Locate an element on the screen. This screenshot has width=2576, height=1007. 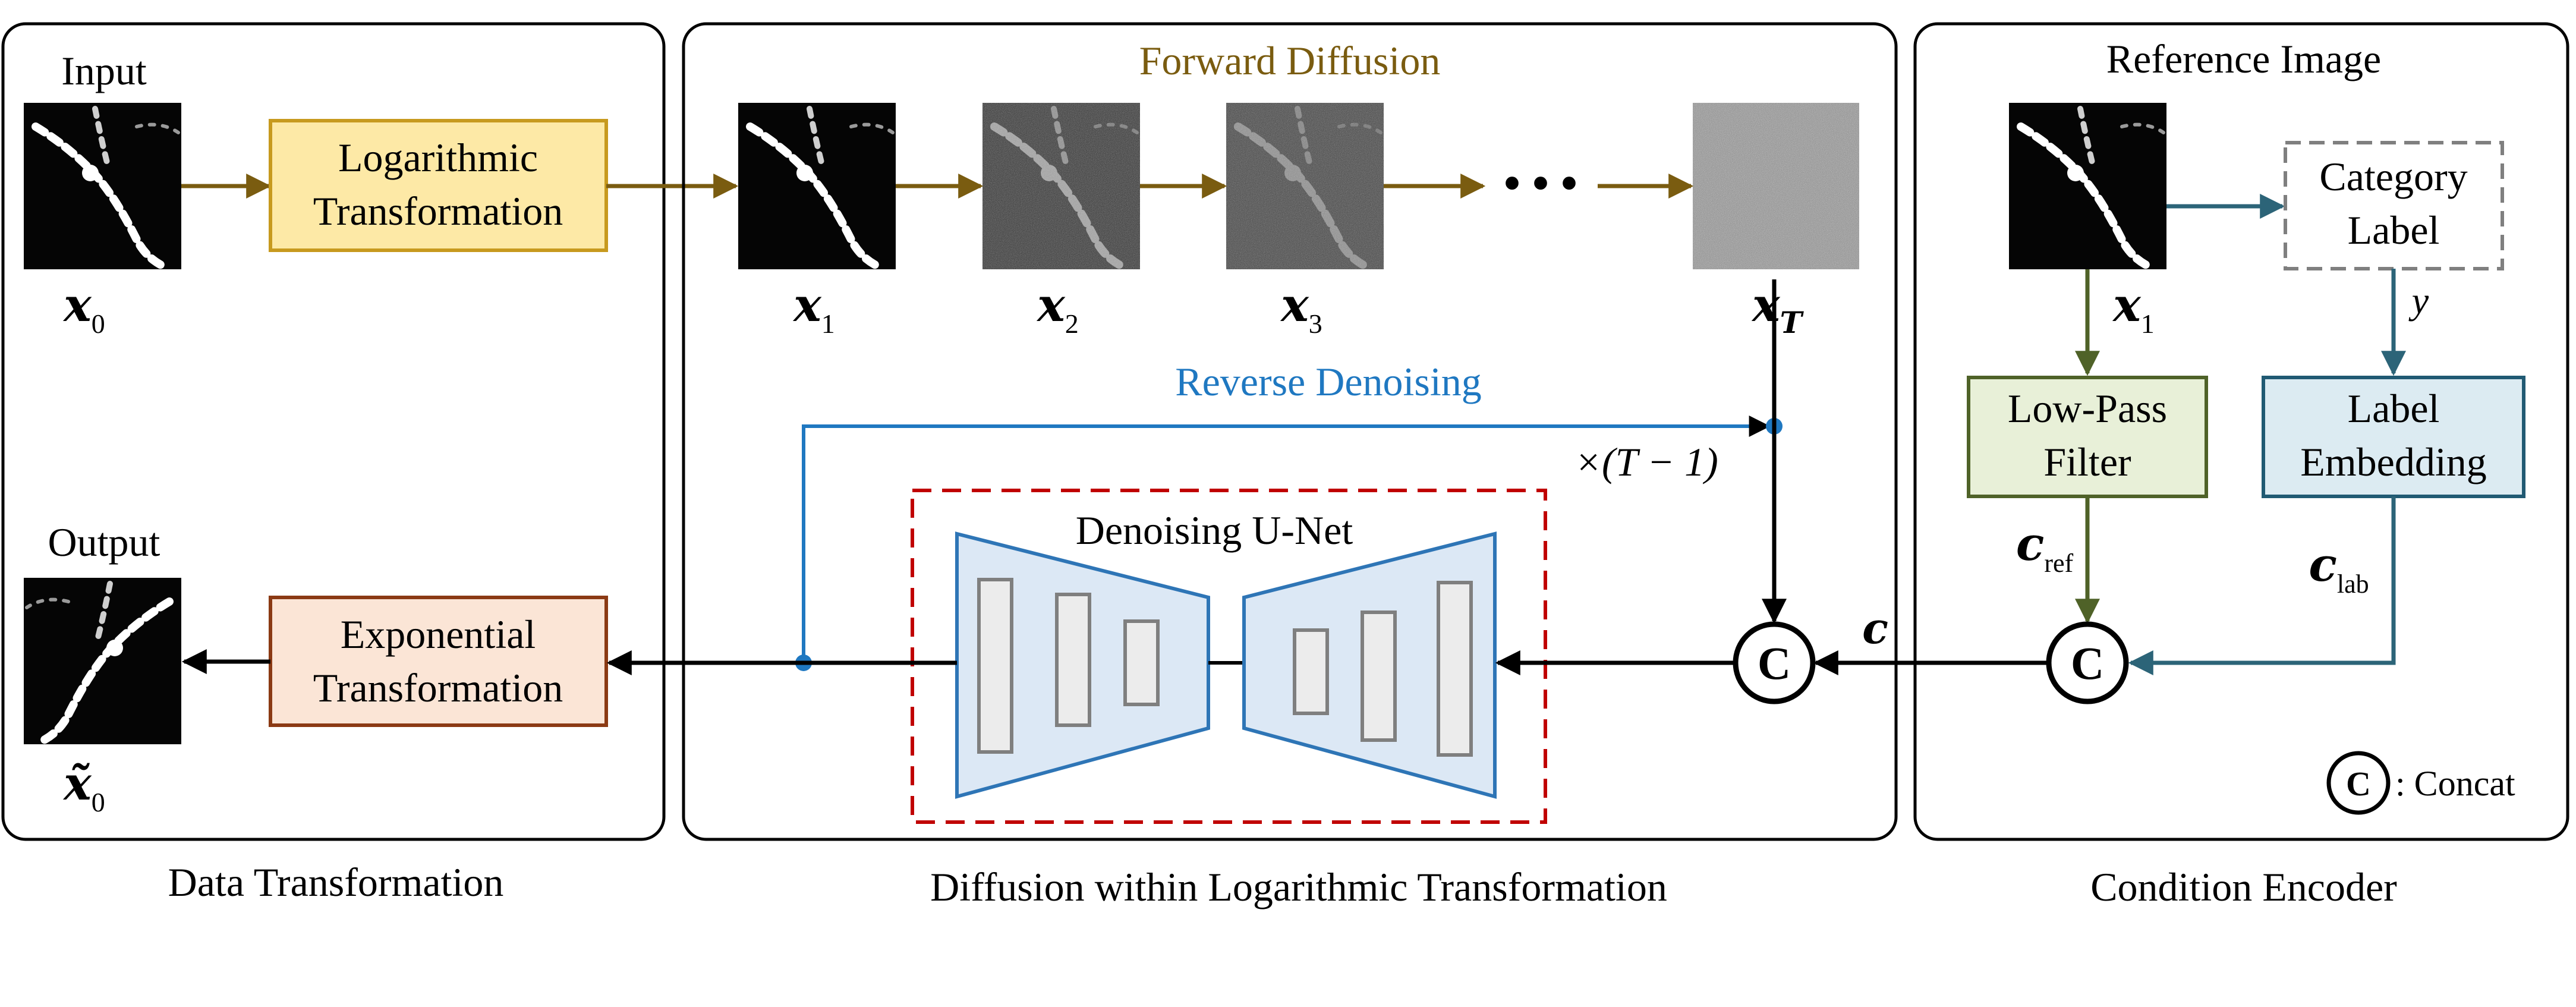
concat-legend: C : Concat is located at coordinates (2420, 783).